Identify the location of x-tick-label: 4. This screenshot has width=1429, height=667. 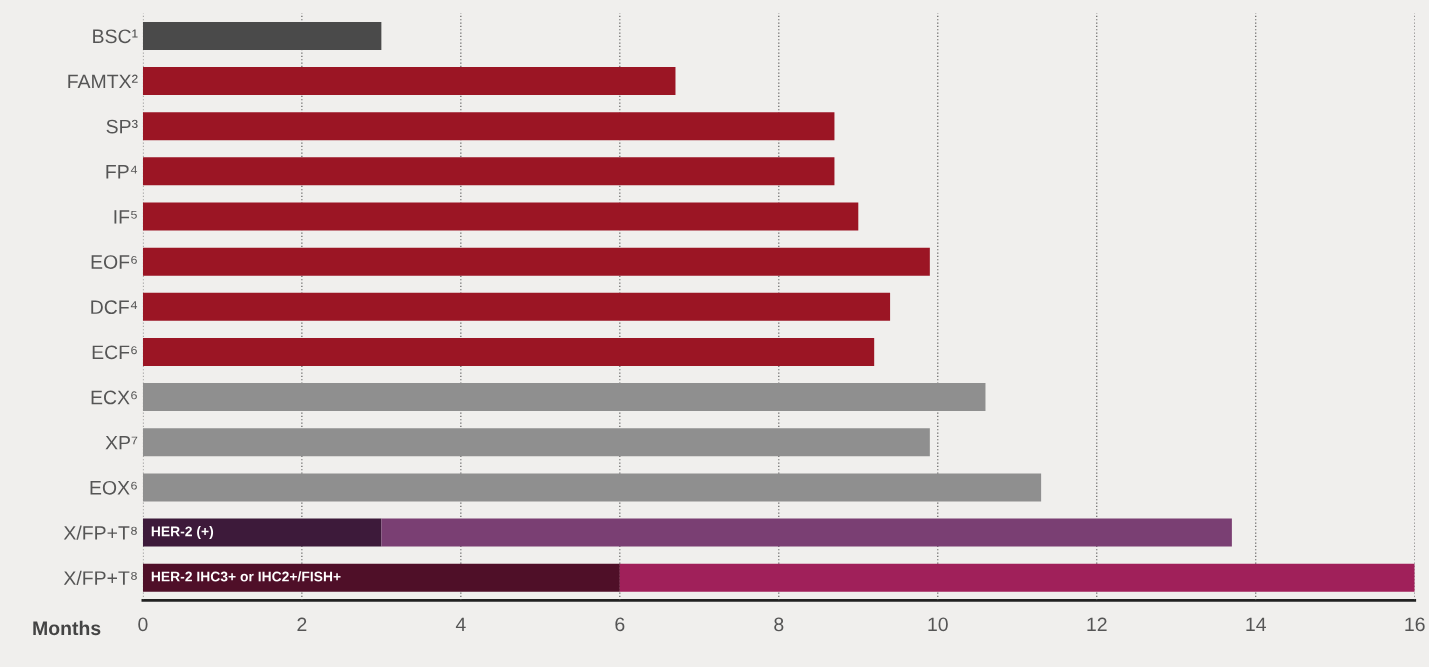
(460, 624).